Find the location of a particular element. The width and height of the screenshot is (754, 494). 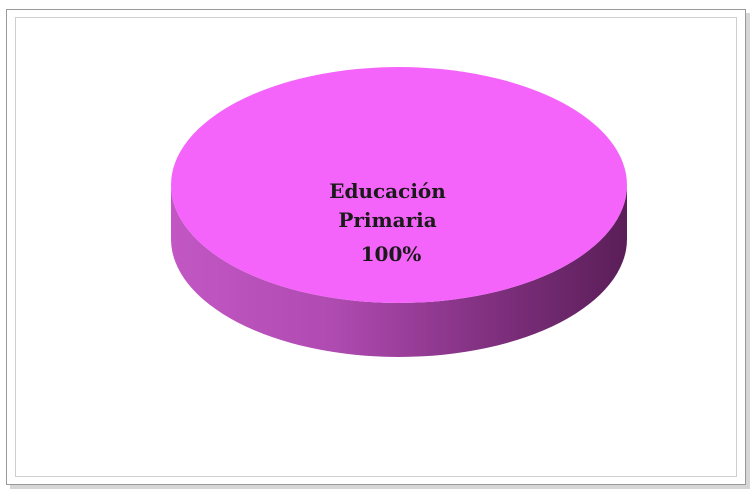

slice-label-line-1: Educación is located at coordinates (387, 191).